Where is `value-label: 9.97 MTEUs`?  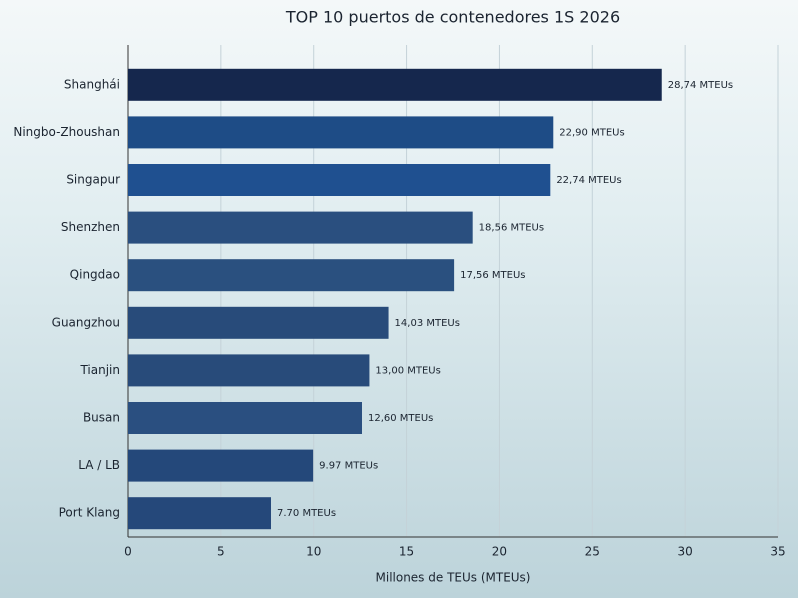
value-label: 9.97 MTEUs is located at coordinates (348, 466).